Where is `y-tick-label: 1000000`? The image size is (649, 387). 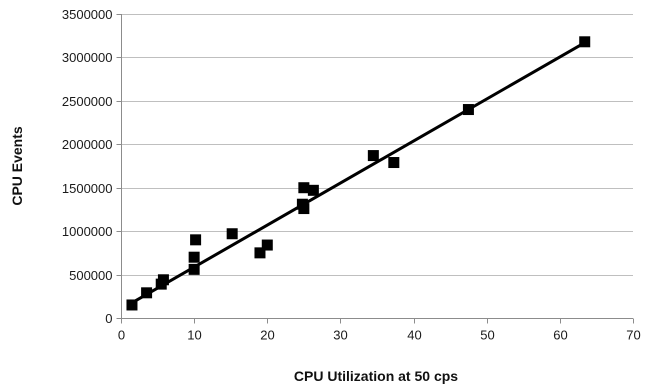
y-tick-label: 1000000 is located at coordinates (87, 231).